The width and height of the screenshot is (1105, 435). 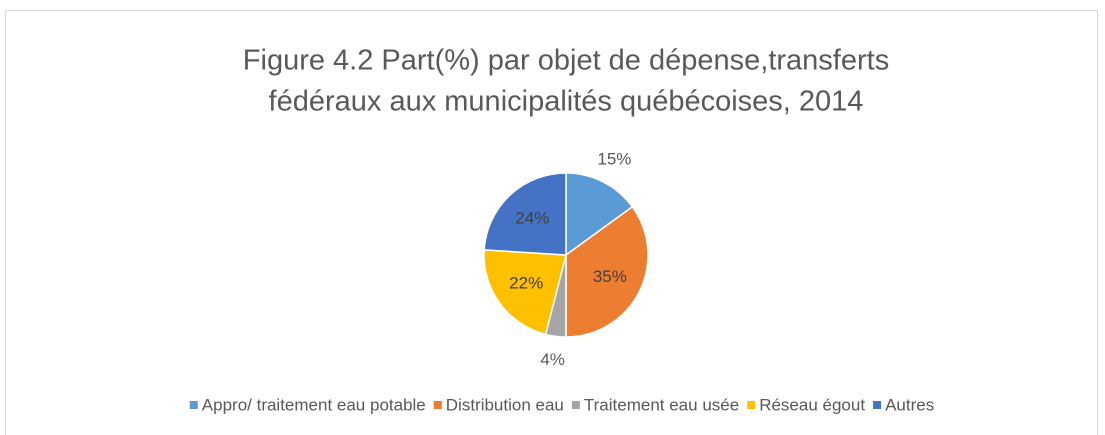 What do you see at coordinates (532, 218) in the screenshot?
I see `data-label: 24%` at bounding box center [532, 218].